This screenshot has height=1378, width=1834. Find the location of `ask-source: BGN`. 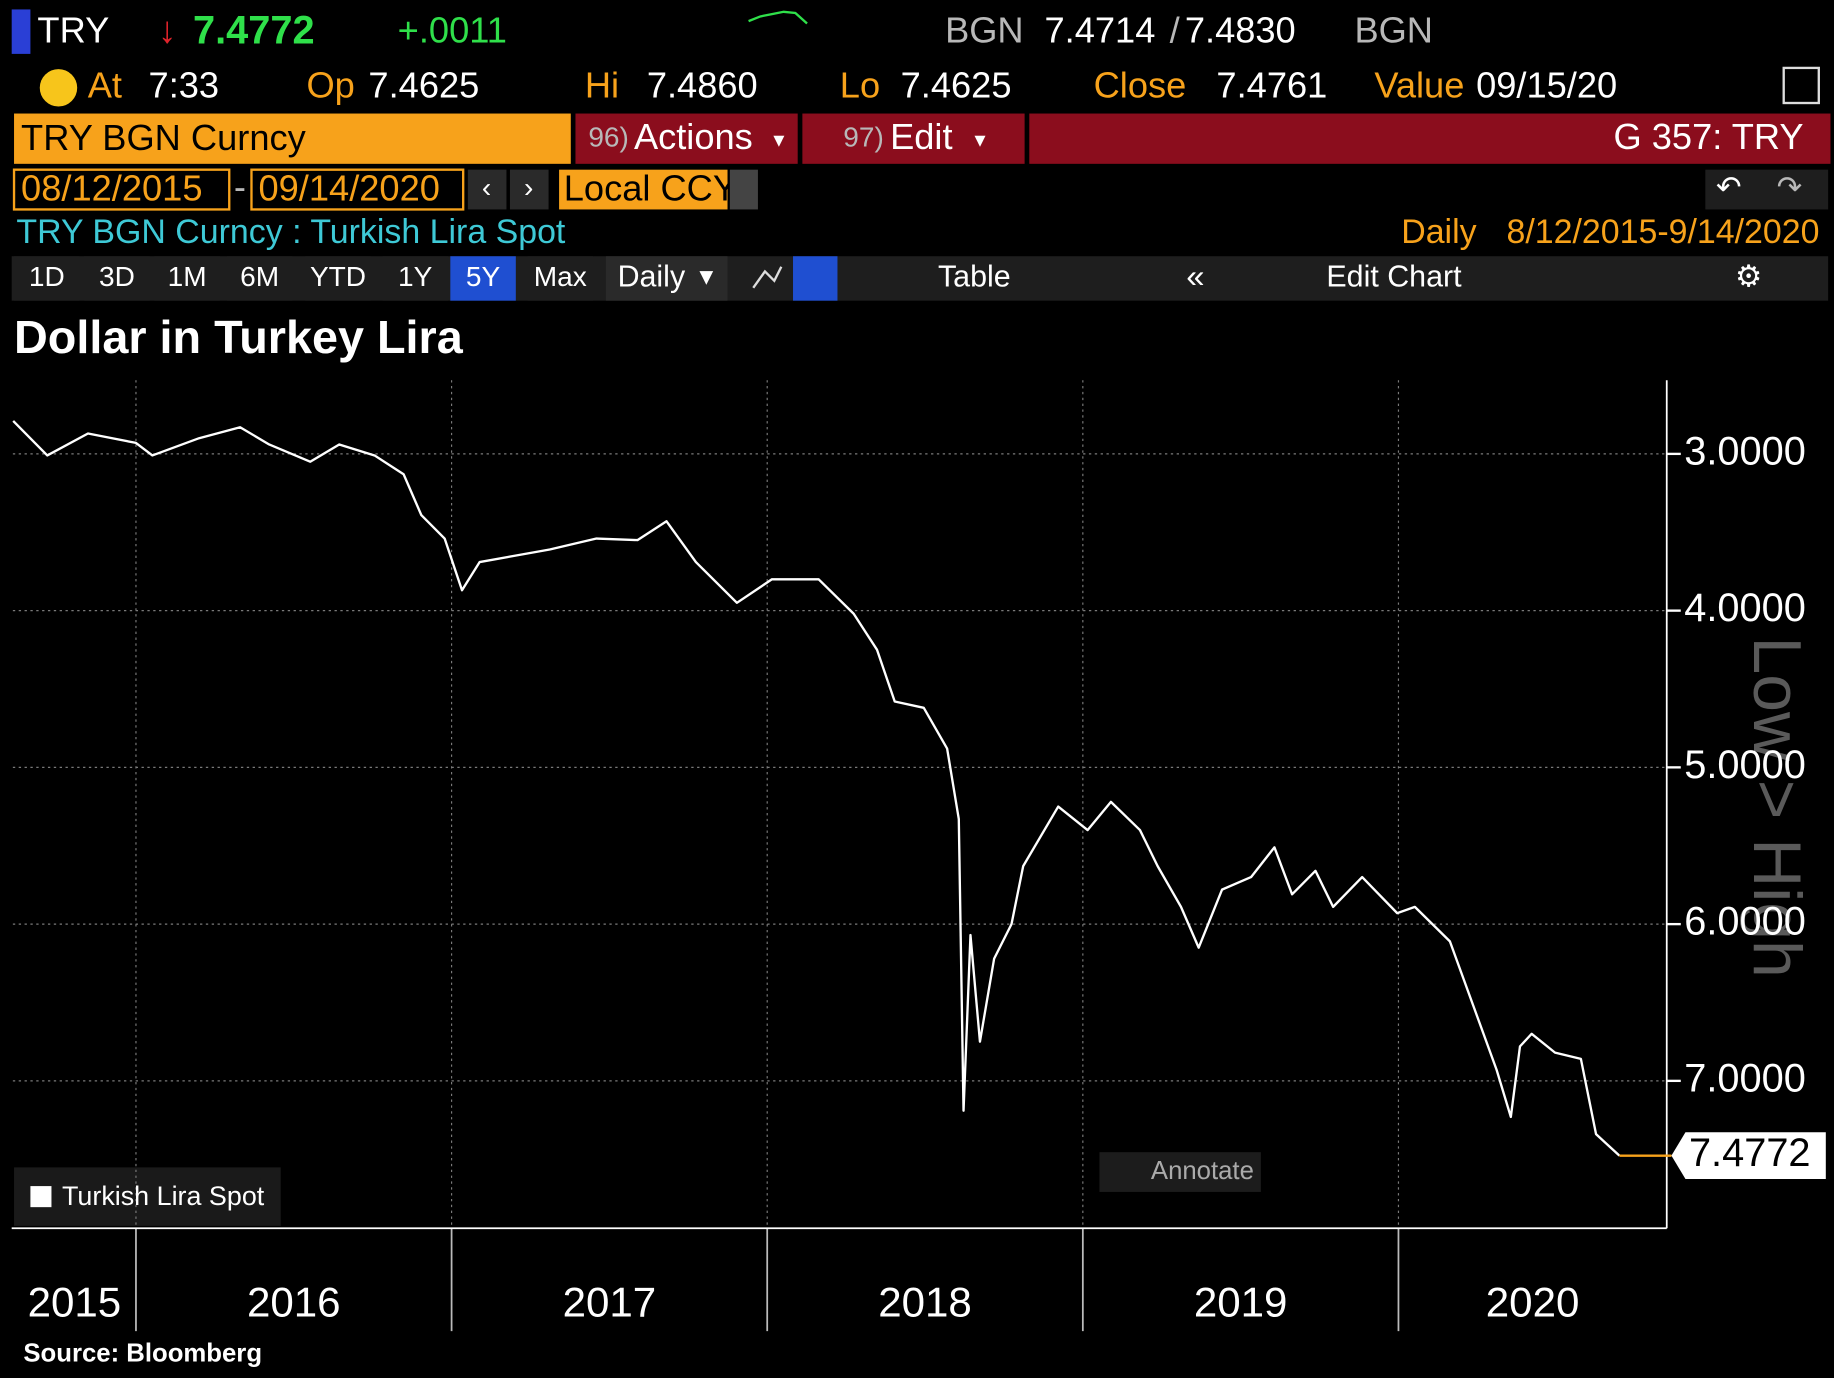

ask-source: BGN is located at coordinates (1393, 29).